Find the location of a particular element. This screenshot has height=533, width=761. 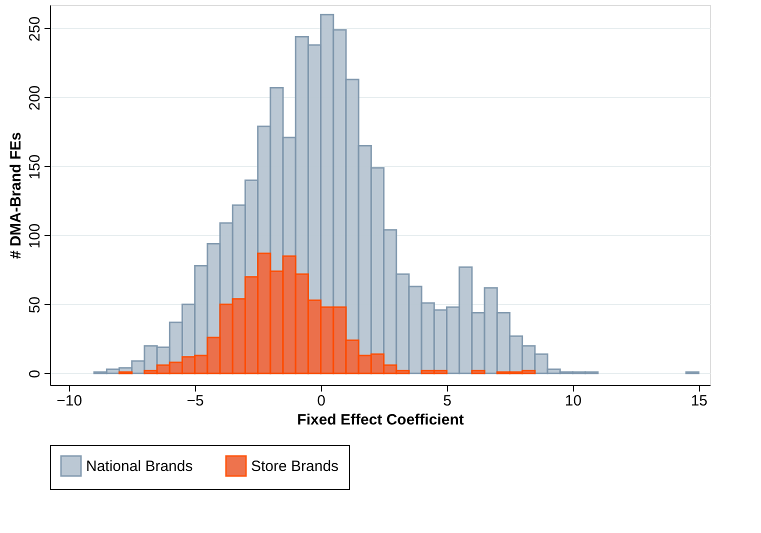

y-tick-label: 100 is located at coordinates (35, 235).